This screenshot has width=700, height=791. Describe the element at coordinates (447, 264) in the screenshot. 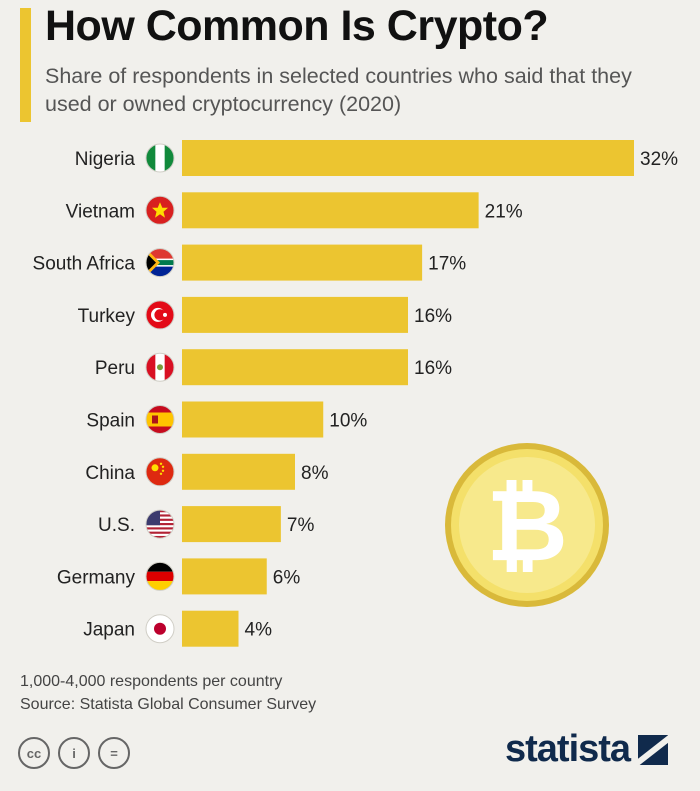

I see `value-label: 17%` at that location.